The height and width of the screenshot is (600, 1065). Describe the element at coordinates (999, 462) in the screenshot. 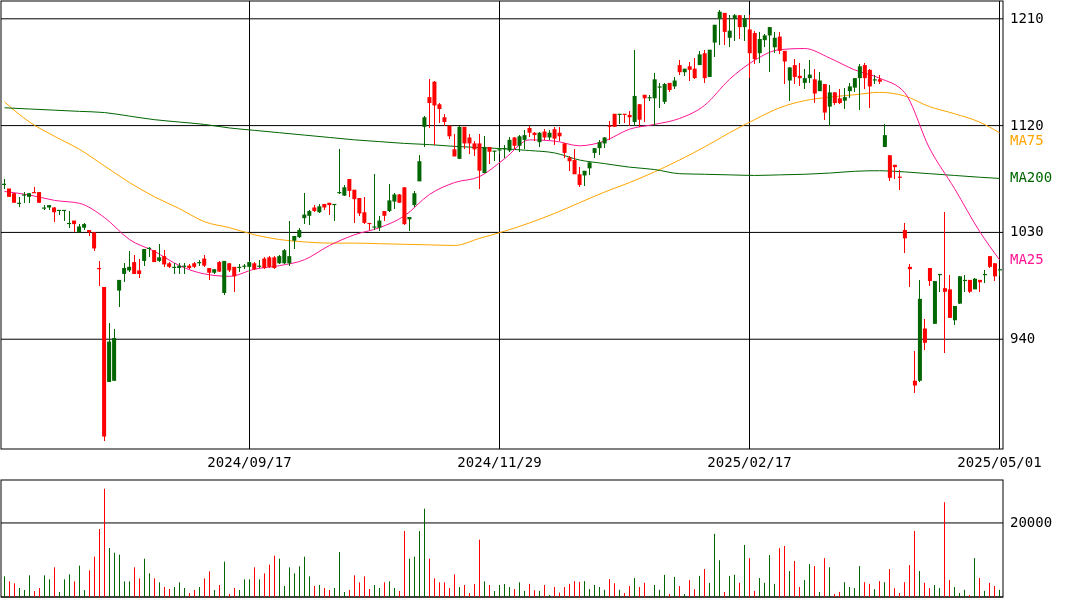

I see `x-tick-label: 2025/05/01` at that location.